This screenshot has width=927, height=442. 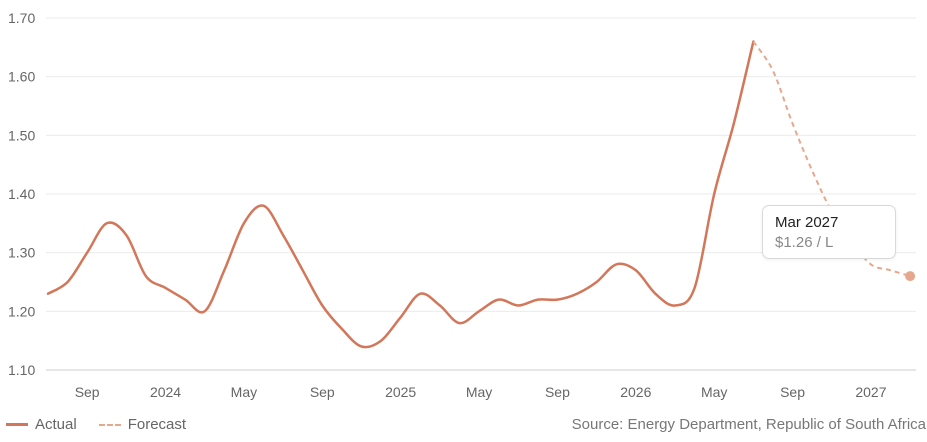 I want to click on tooltip-value: $1.26 / L, so click(x=804, y=242).